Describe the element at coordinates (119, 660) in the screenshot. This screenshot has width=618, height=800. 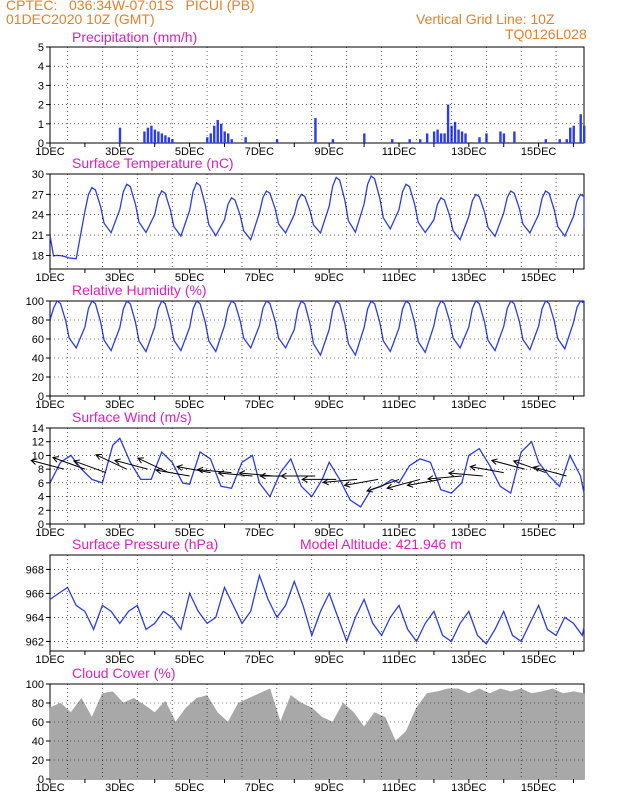
I see `pressure-day-label: 3DEC` at that location.